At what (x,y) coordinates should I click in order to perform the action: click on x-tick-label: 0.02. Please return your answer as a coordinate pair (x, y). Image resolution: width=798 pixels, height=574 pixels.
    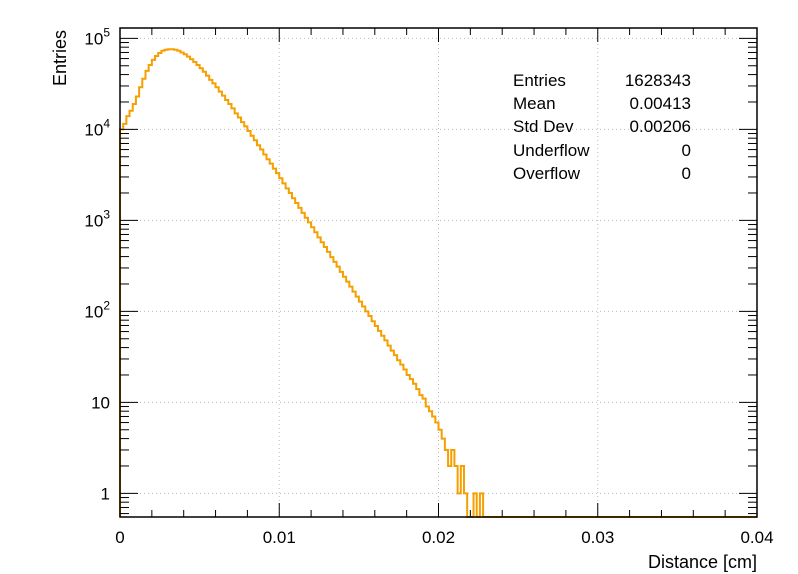
    Looking at the image, I should click on (438, 537).